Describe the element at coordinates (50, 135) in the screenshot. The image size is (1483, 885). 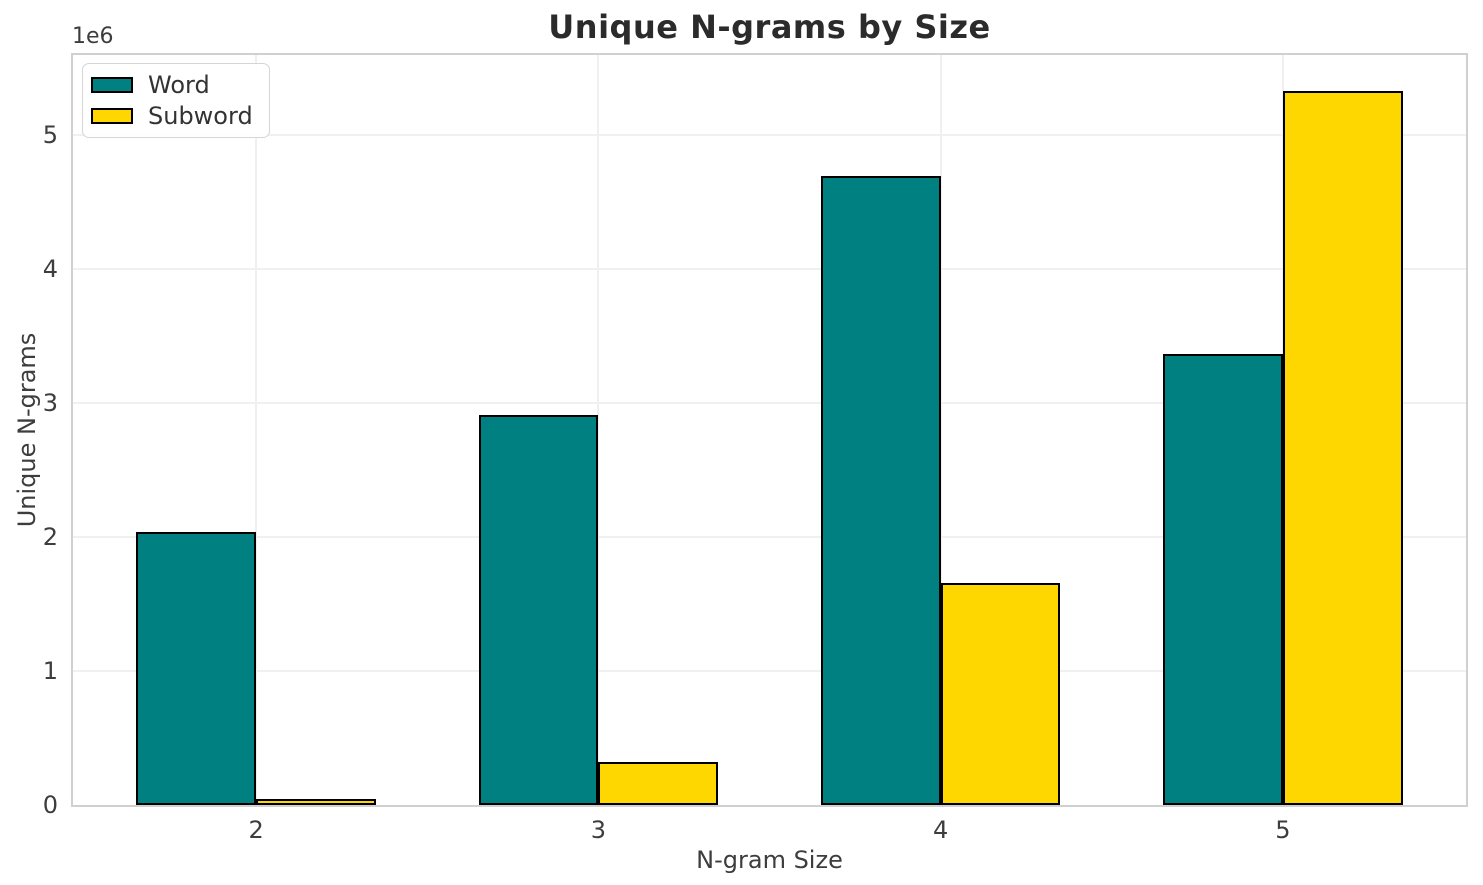
I see `y-tick-label: 5` at that location.